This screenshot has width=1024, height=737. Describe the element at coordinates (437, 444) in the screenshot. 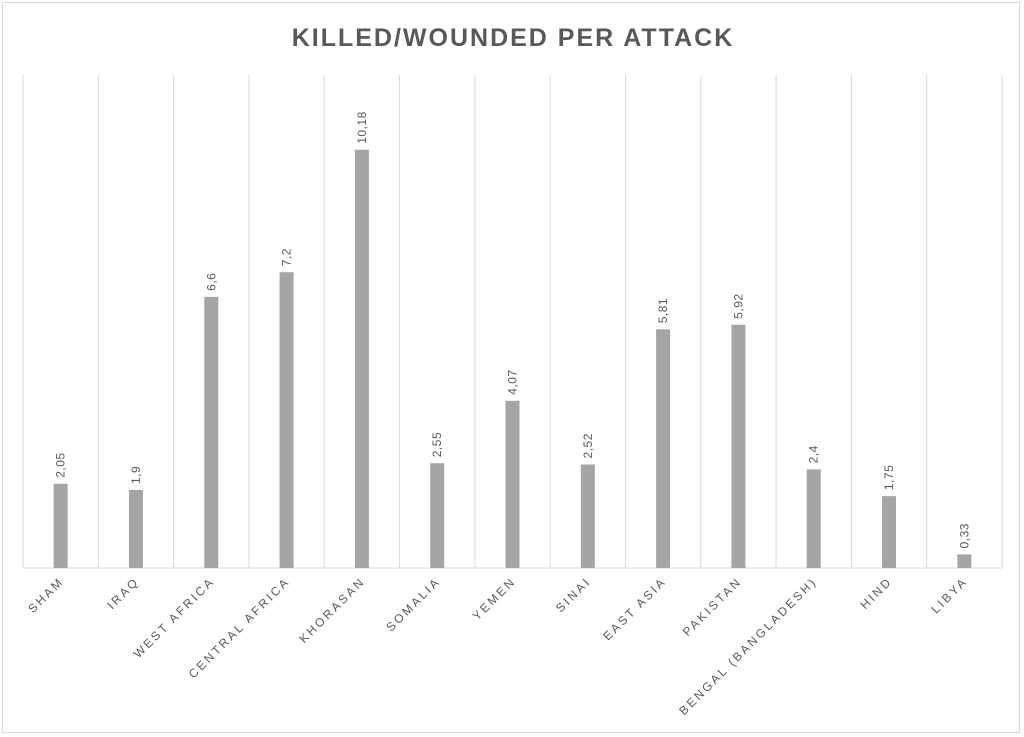

I see `data-label: 2,55` at that location.